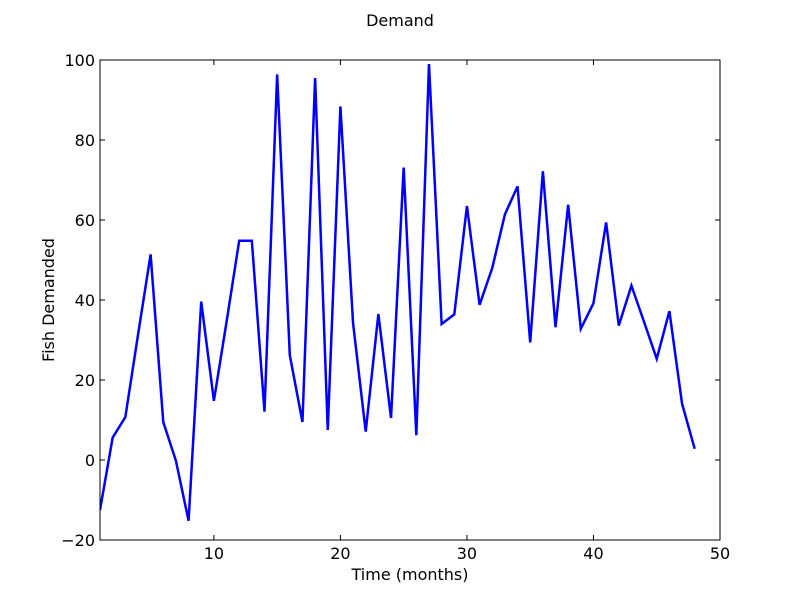 The width and height of the screenshot is (800, 605). I want to click on x-tick-label: 40, so click(593, 553).